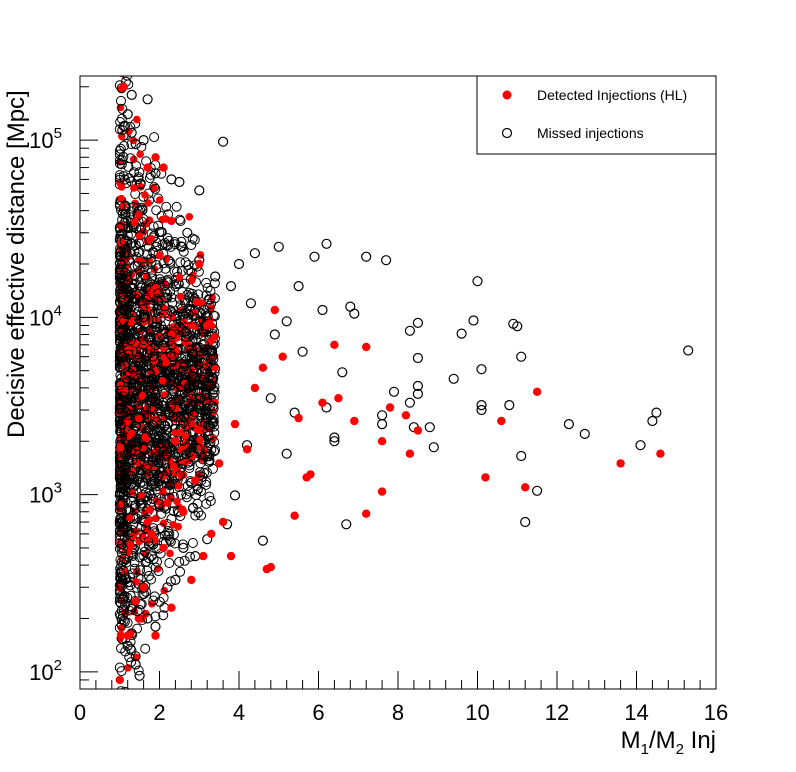 The image size is (796, 772). What do you see at coordinates (636, 712) in the screenshot?
I see `x-tick-label: 14` at bounding box center [636, 712].